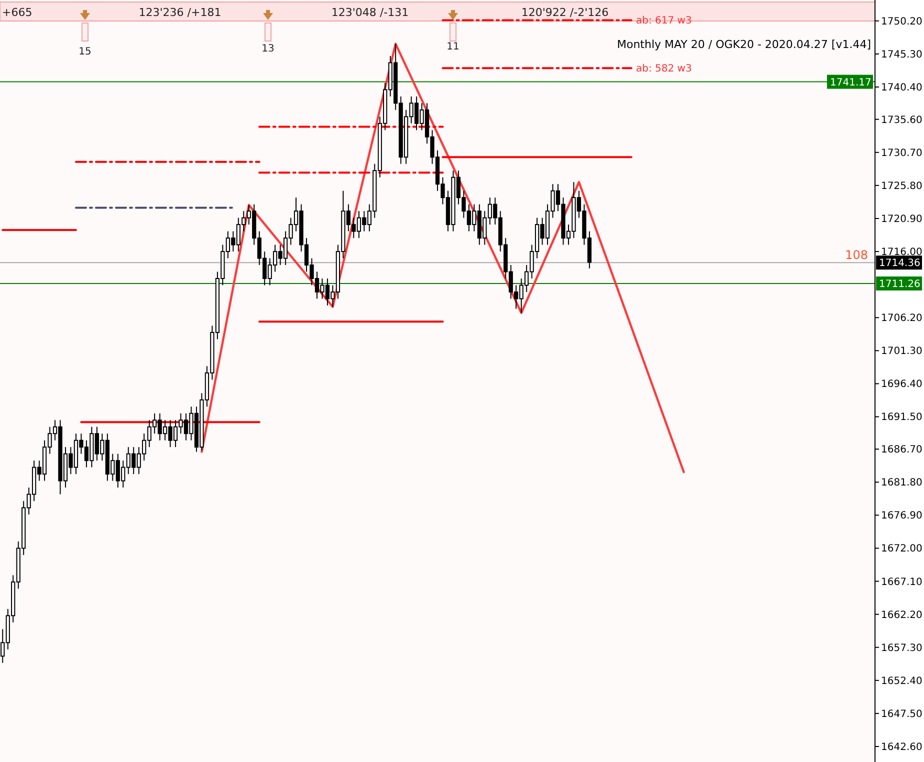 The height and width of the screenshot is (762, 924). I want to click on y-tick-label: 1672.00, so click(901, 549).